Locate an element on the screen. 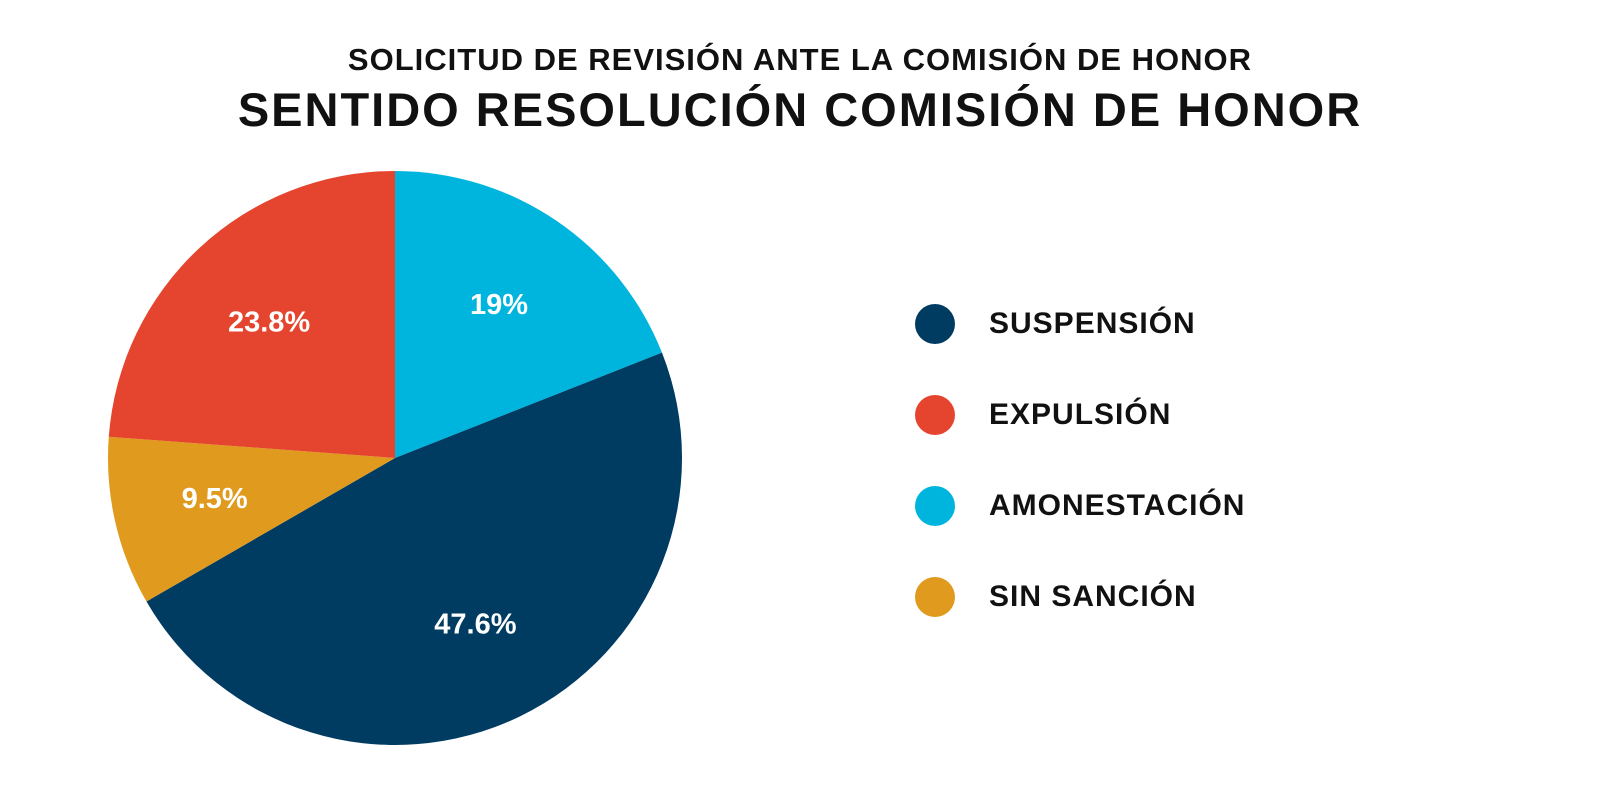 The width and height of the screenshot is (1600, 800). legend-swatch-amonestacion is located at coordinates (935, 505).